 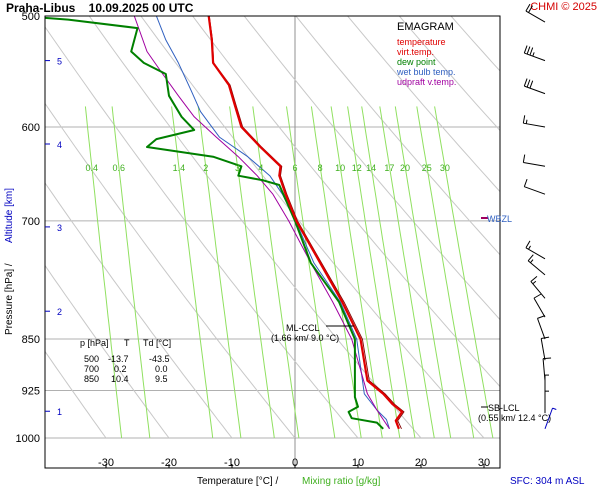 What do you see at coordinates (91, 359) in the screenshot?
I see `table-cell: 500` at bounding box center [91, 359].